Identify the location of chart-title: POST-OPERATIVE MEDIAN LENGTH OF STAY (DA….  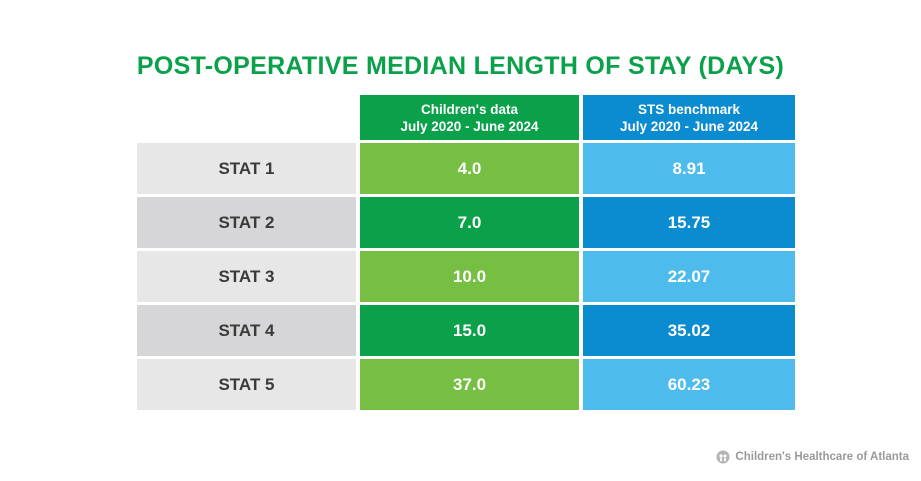
(460, 66).